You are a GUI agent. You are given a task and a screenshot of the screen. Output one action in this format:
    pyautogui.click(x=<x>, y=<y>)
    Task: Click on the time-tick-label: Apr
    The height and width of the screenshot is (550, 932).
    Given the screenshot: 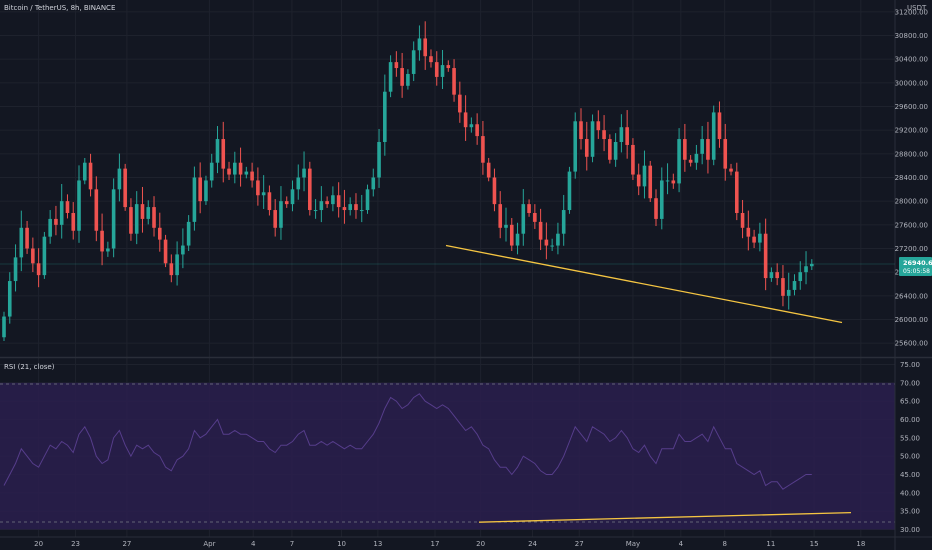 What is the action you would take?
    pyautogui.click(x=209, y=544)
    